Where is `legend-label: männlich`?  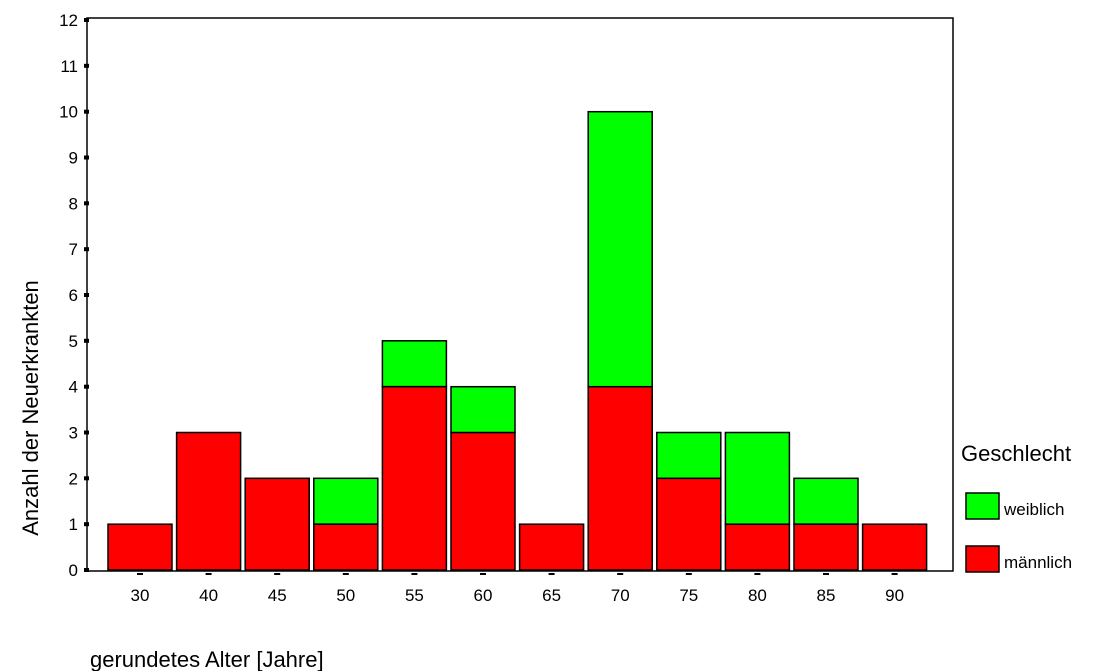 legend-label: männlich is located at coordinates (1038, 562).